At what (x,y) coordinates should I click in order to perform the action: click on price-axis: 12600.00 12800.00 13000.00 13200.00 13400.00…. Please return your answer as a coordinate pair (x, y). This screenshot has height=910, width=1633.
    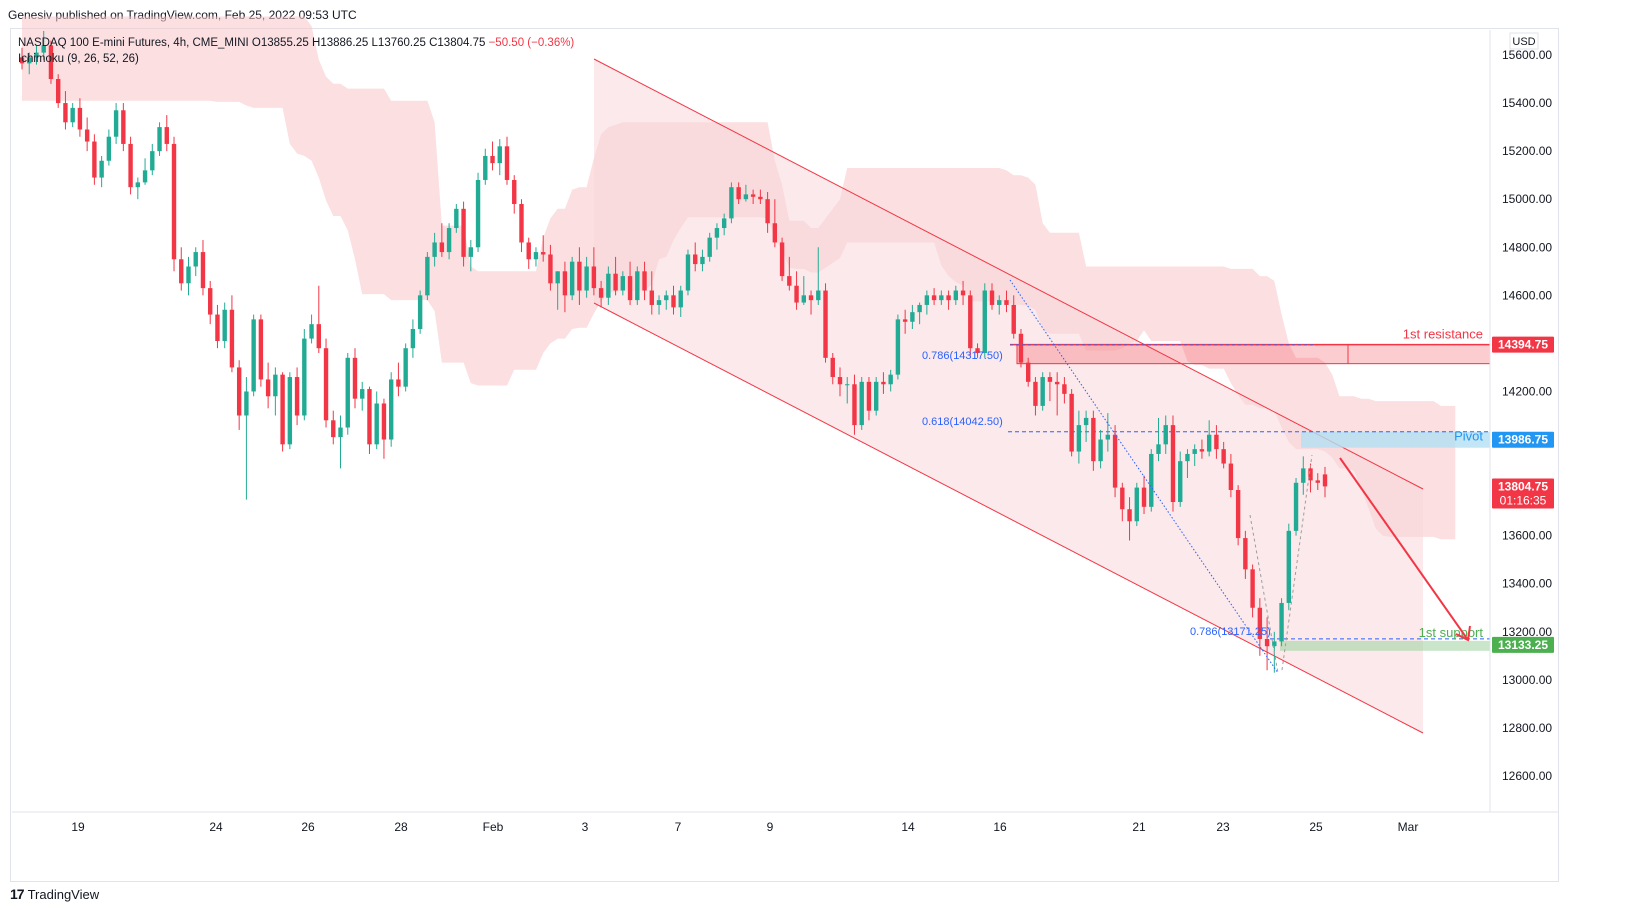
    Looking at the image, I should click on (1521, 421).